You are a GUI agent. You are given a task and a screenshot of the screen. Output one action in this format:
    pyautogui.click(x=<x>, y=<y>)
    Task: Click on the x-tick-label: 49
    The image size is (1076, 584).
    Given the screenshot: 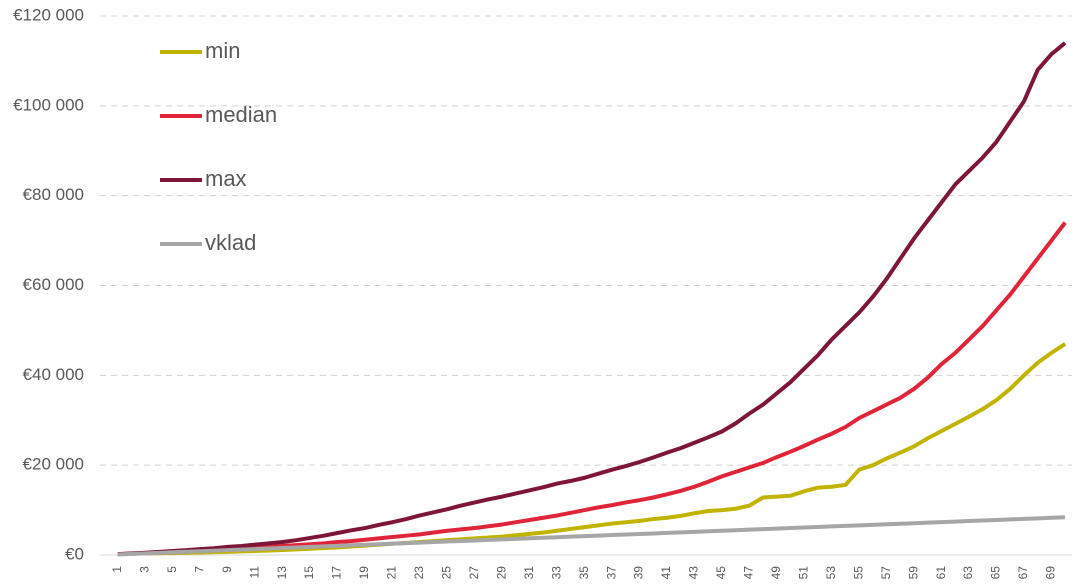 What is the action you would take?
    pyautogui.click(x=776, y=573)
    